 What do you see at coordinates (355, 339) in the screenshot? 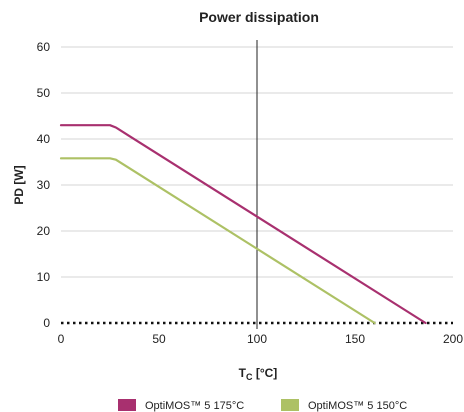
I see `x-tick-label-150: 150` at bounding box center [355, 339].